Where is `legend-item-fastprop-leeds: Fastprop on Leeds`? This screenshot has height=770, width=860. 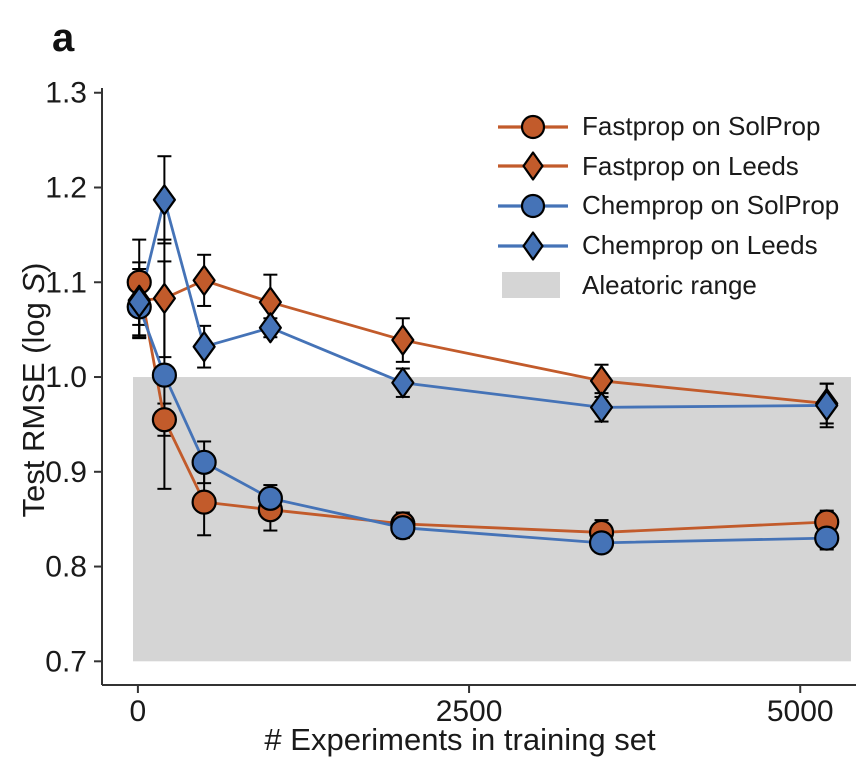 legend-item-fastprop-leeds: Fastprop on Leeds is located at coordinates (667, 167).